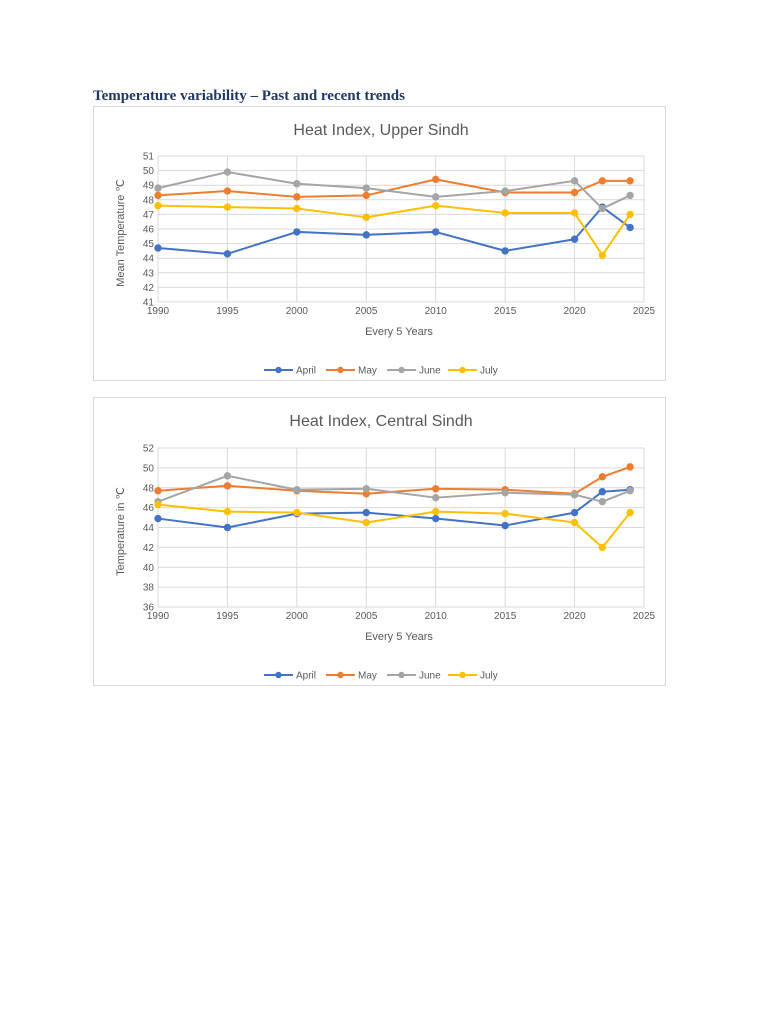 The height and width of the screenshot is (1024, 768). Describe the element at coordinates (121, 233) in the screenshot. I see `y-axis-label: Mean Temperature ℃` at that location.